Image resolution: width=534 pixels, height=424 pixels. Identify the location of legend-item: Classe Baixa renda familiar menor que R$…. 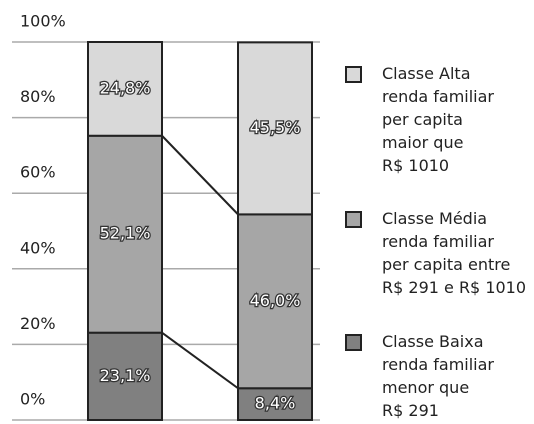
(419, 376).